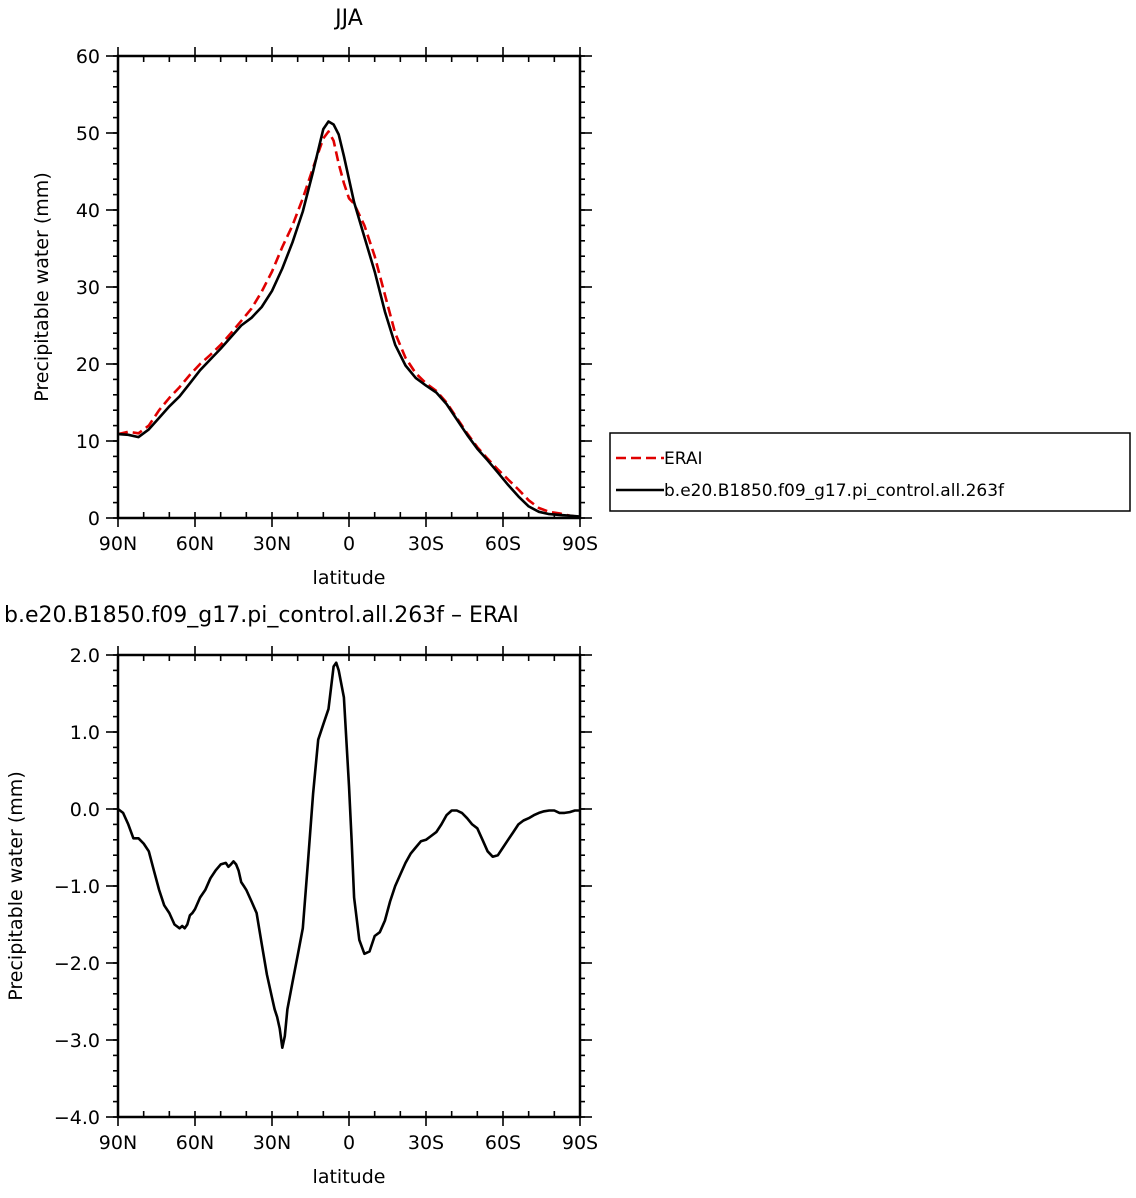 This screenshot has width=1136, height=1198. I want to click on y-tick-label: 1.0, so click(85, 733).